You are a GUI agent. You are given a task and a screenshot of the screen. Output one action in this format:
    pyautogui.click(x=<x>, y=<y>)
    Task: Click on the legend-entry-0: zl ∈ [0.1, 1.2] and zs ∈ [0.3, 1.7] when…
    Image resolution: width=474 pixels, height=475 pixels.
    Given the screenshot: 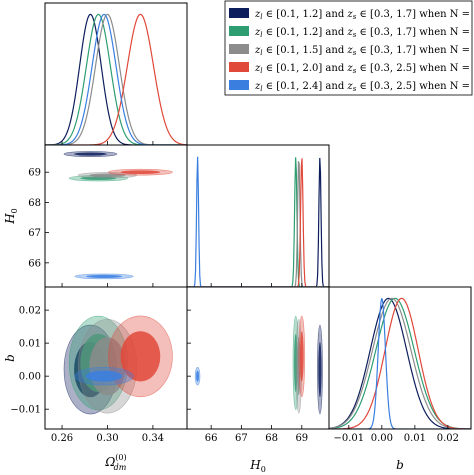 What is the action you would take?
    pyautogui.click(x=364, y=15)
    